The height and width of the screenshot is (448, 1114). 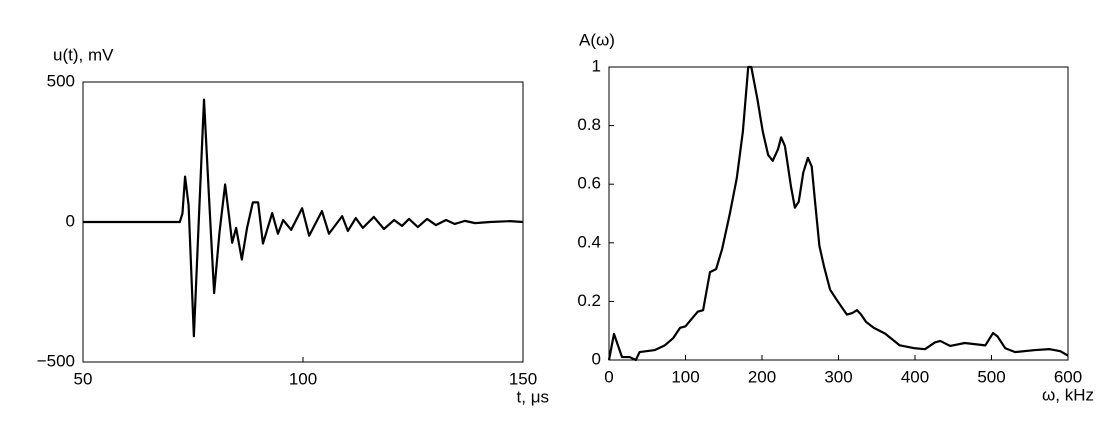 I want to click on x-tick-label: 400, so click(x=915, y=376).